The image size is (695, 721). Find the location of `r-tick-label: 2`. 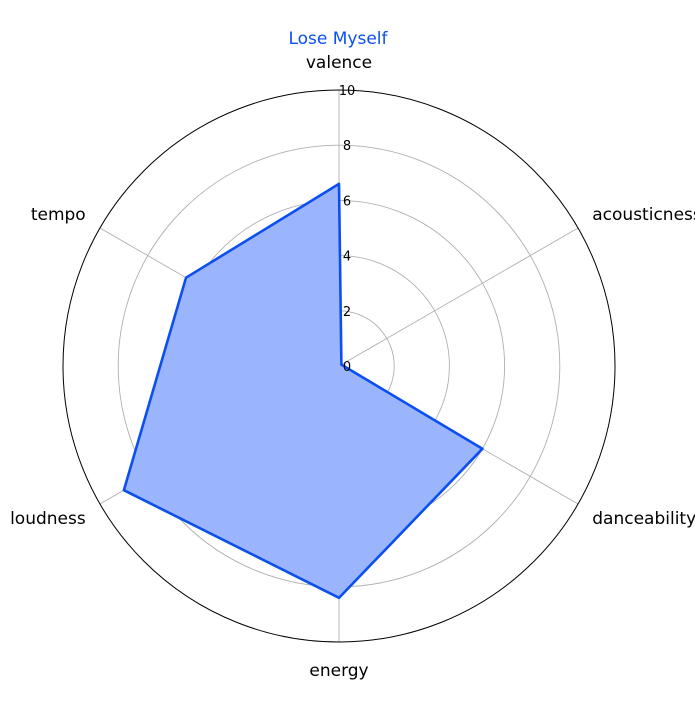

r-tick-label: 2 is located at coordinates (347, 312).